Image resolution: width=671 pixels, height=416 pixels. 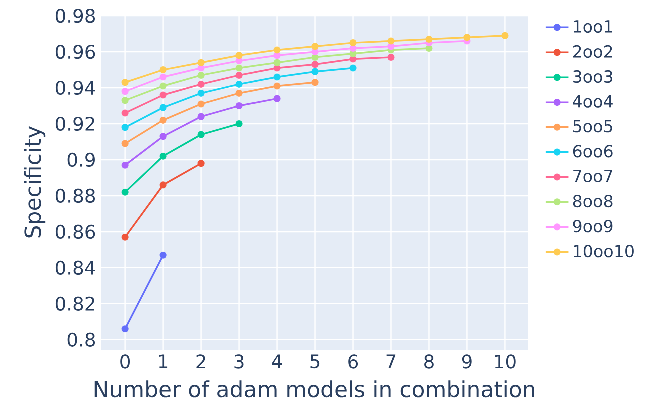 I want to click on legend-label: 4oo4, so click(x=593, y=101).